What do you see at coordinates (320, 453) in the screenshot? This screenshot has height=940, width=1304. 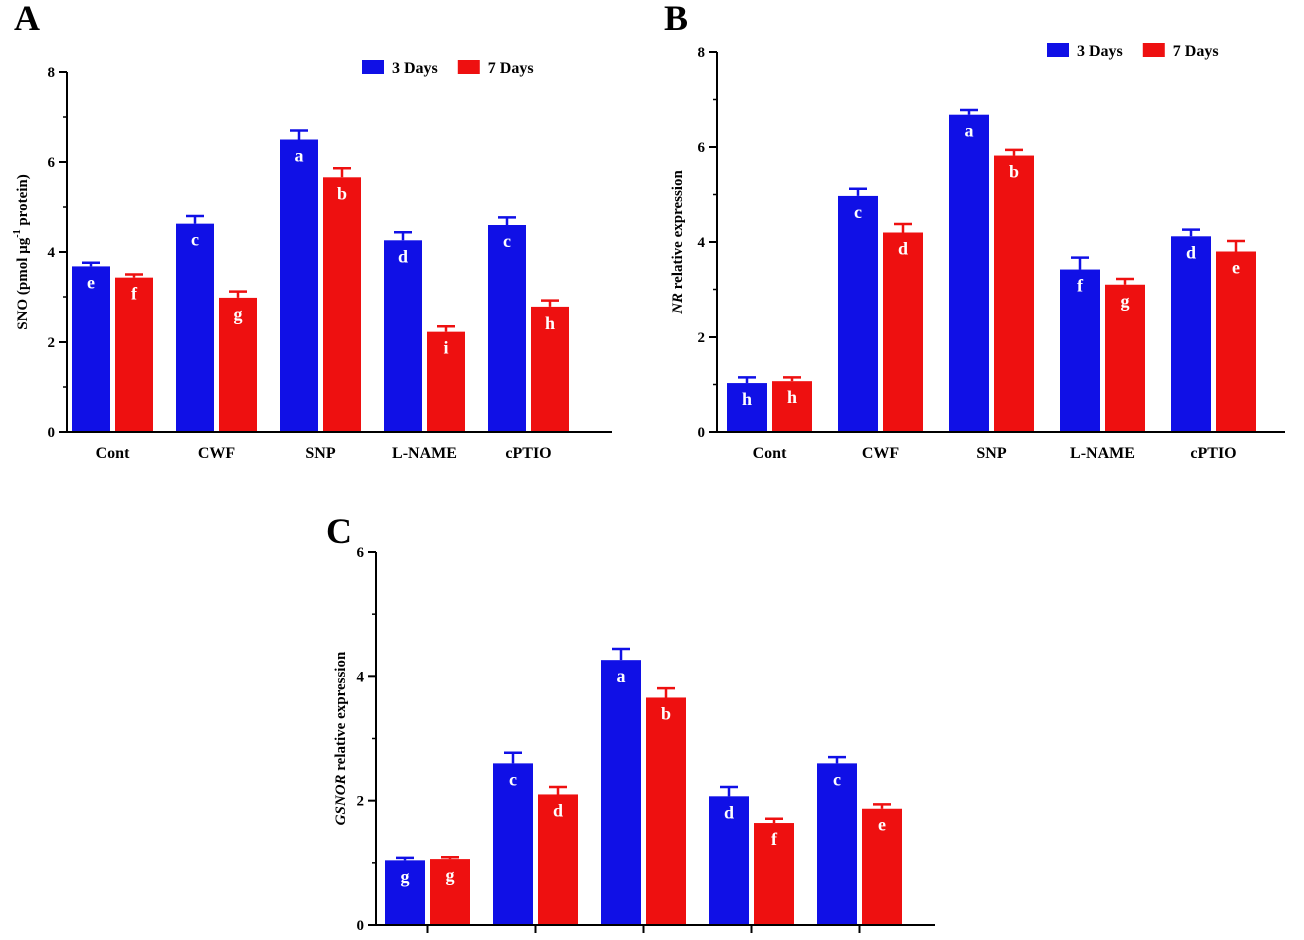 I see `x-tick-label: SNP` at bounding box center [320, 453].